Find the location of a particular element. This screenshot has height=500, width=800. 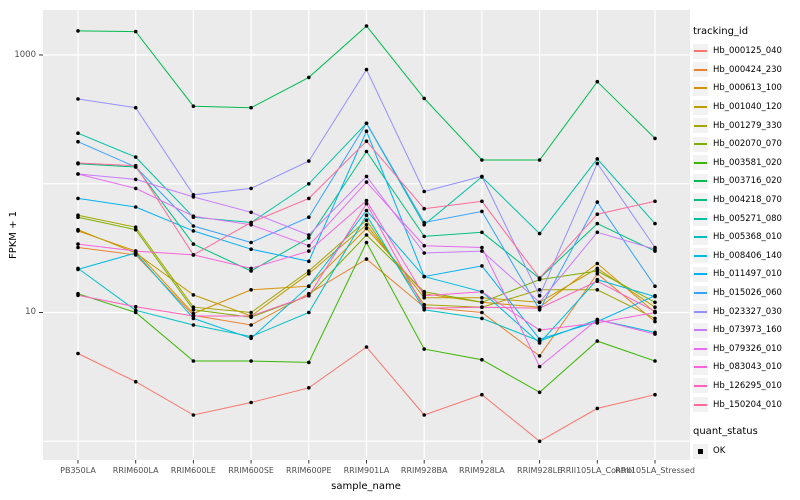

legend-quant-items: OK is located at coordinates (746, 451).